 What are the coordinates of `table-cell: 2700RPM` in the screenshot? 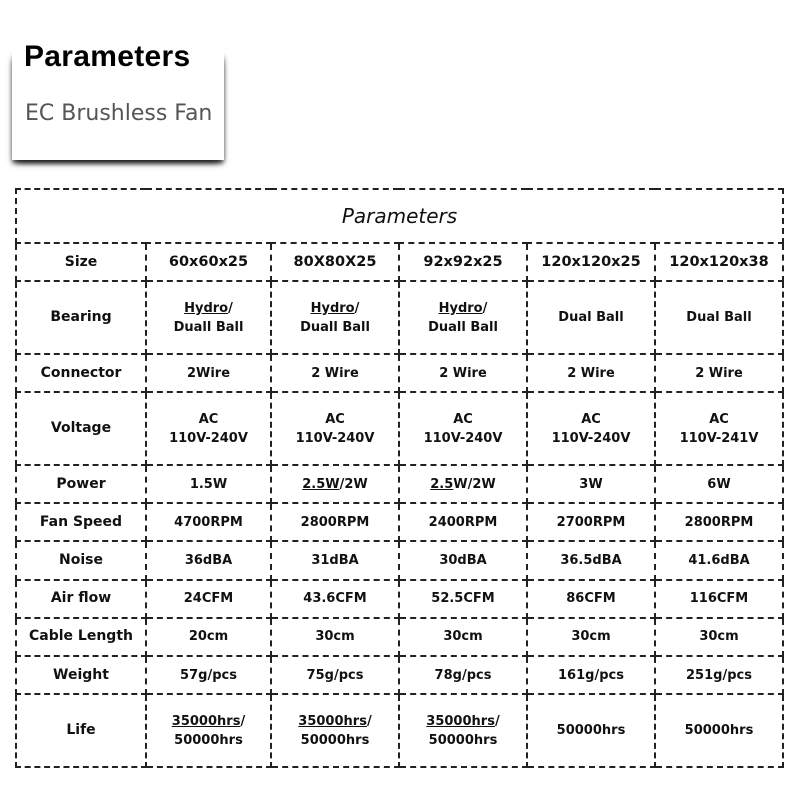 It's located at (591, 522).